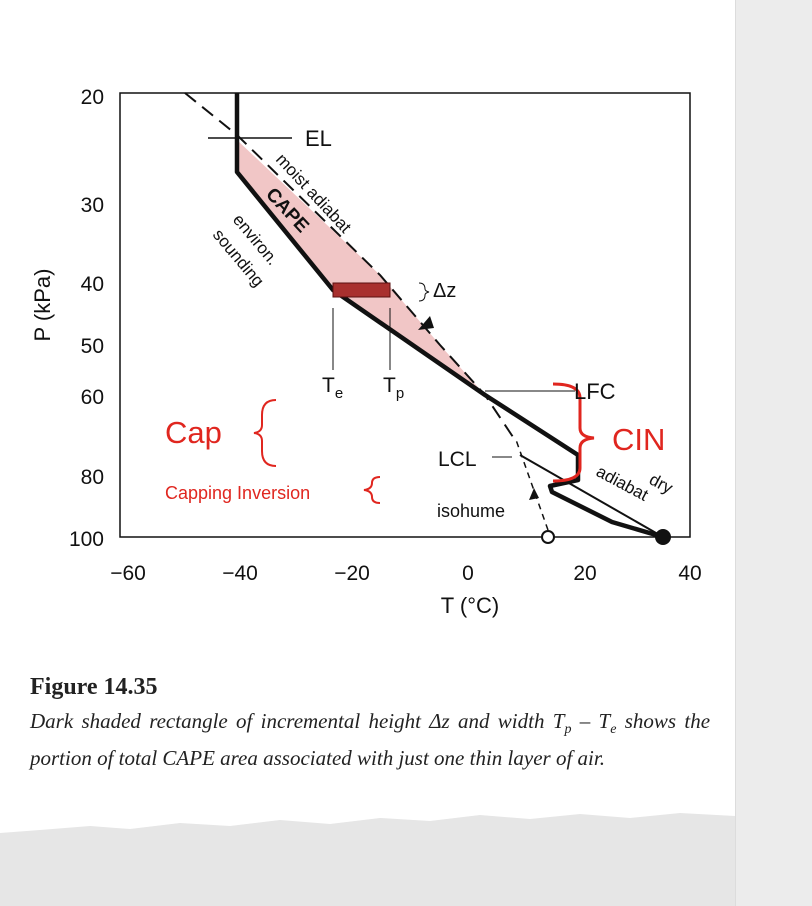  What do you see at coordinates (367, 859) in the screenshot?
I see `paper-edge` at bounding box center [367, 859].